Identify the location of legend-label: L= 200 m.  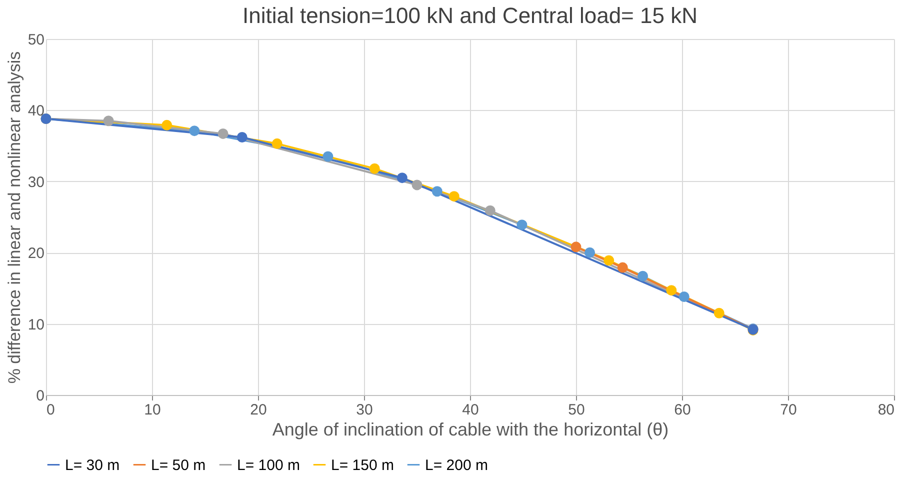
(456, 465).